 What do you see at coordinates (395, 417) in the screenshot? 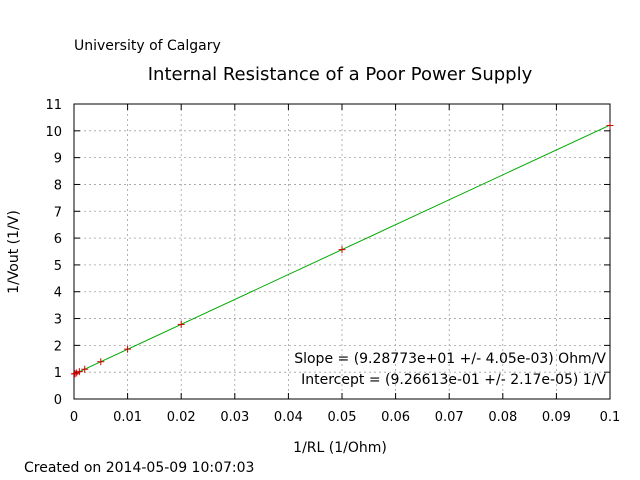
I see `x-tick-label: 0.06` at bounding box center [395, 417].